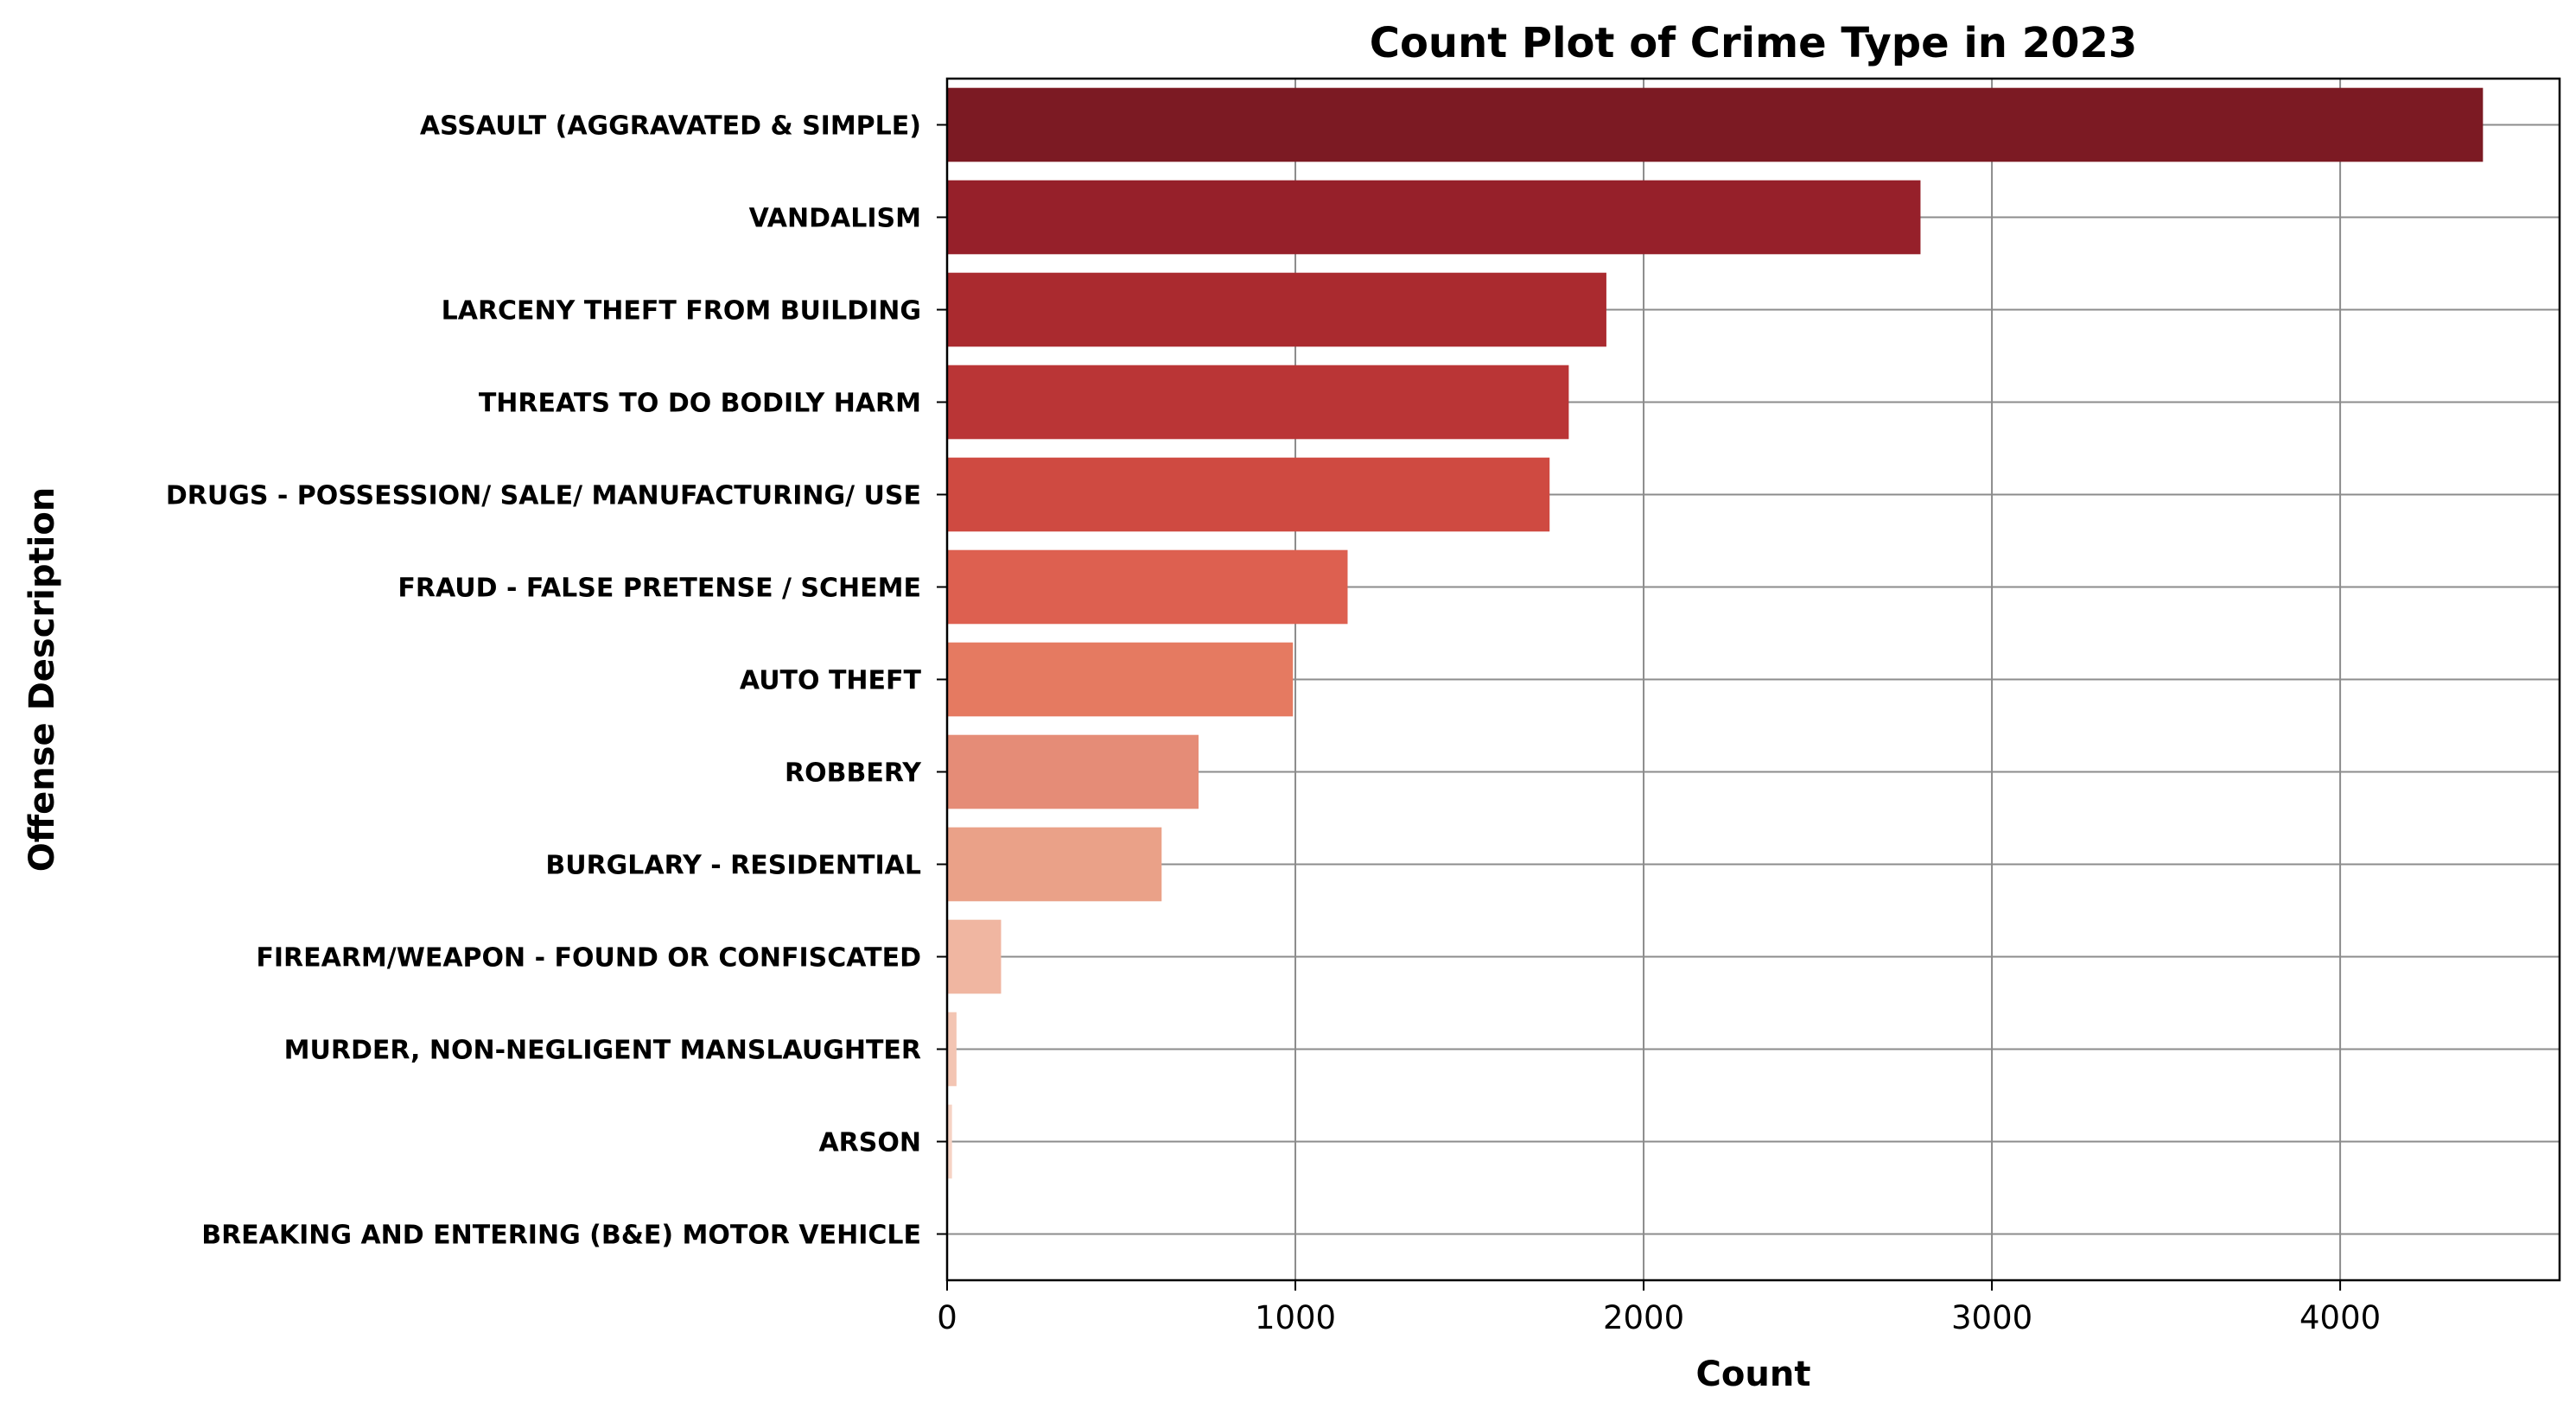  I want to click on y-tick-label: ROBBERY, so click(853, 774).